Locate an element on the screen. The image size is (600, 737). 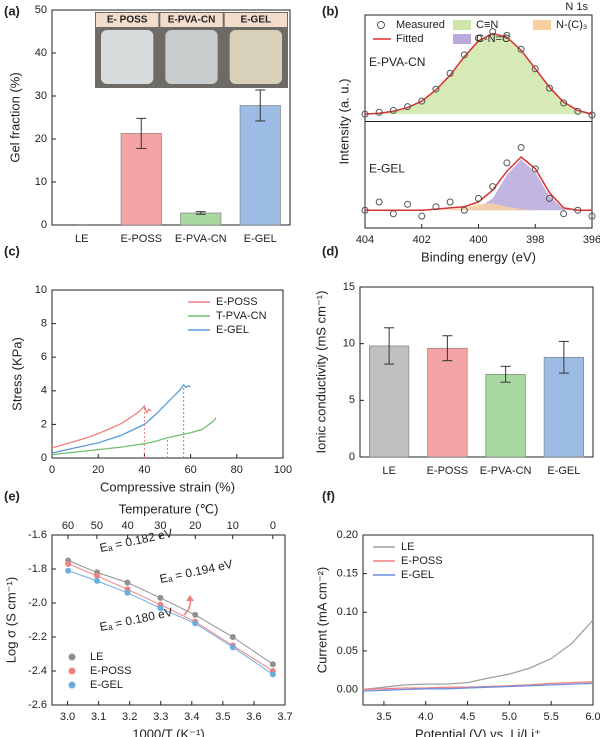
y-tick-label: 0.15 is located at coordinates (347, 574).